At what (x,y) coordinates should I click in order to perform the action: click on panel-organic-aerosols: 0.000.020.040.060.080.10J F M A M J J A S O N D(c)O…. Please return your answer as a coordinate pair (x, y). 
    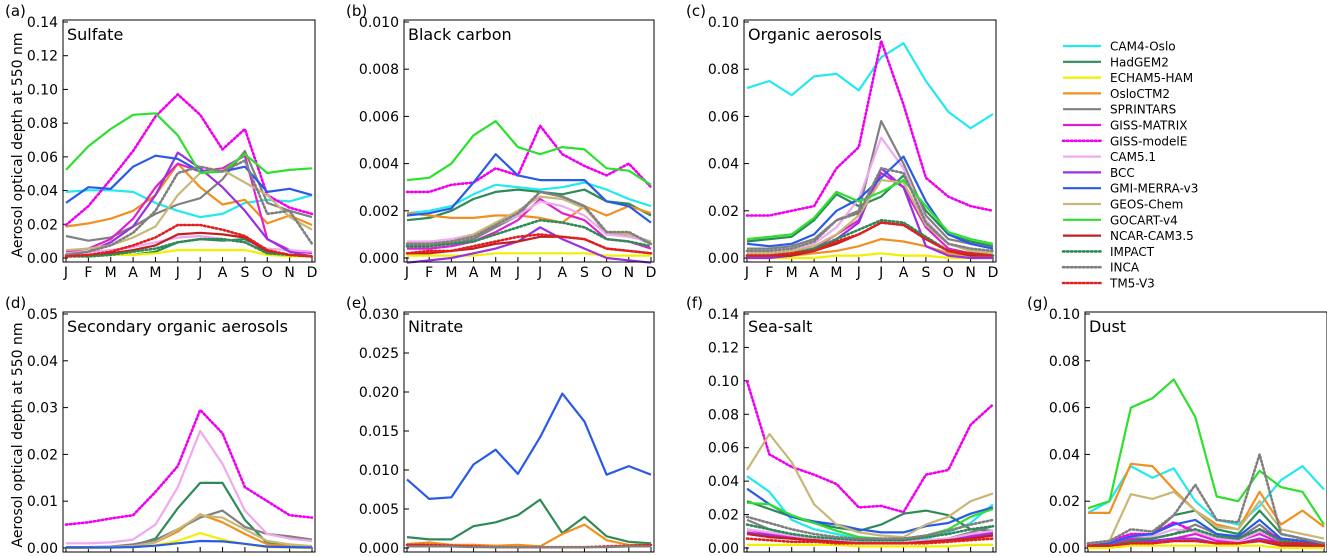
    Looking at the image, I should click on (842, 141).